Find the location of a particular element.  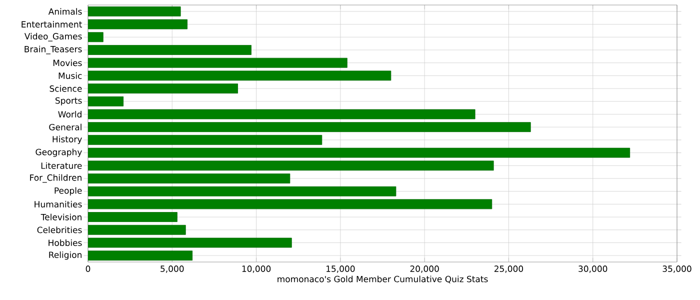

y-tick-label: History is located at coordinates (67, 140).